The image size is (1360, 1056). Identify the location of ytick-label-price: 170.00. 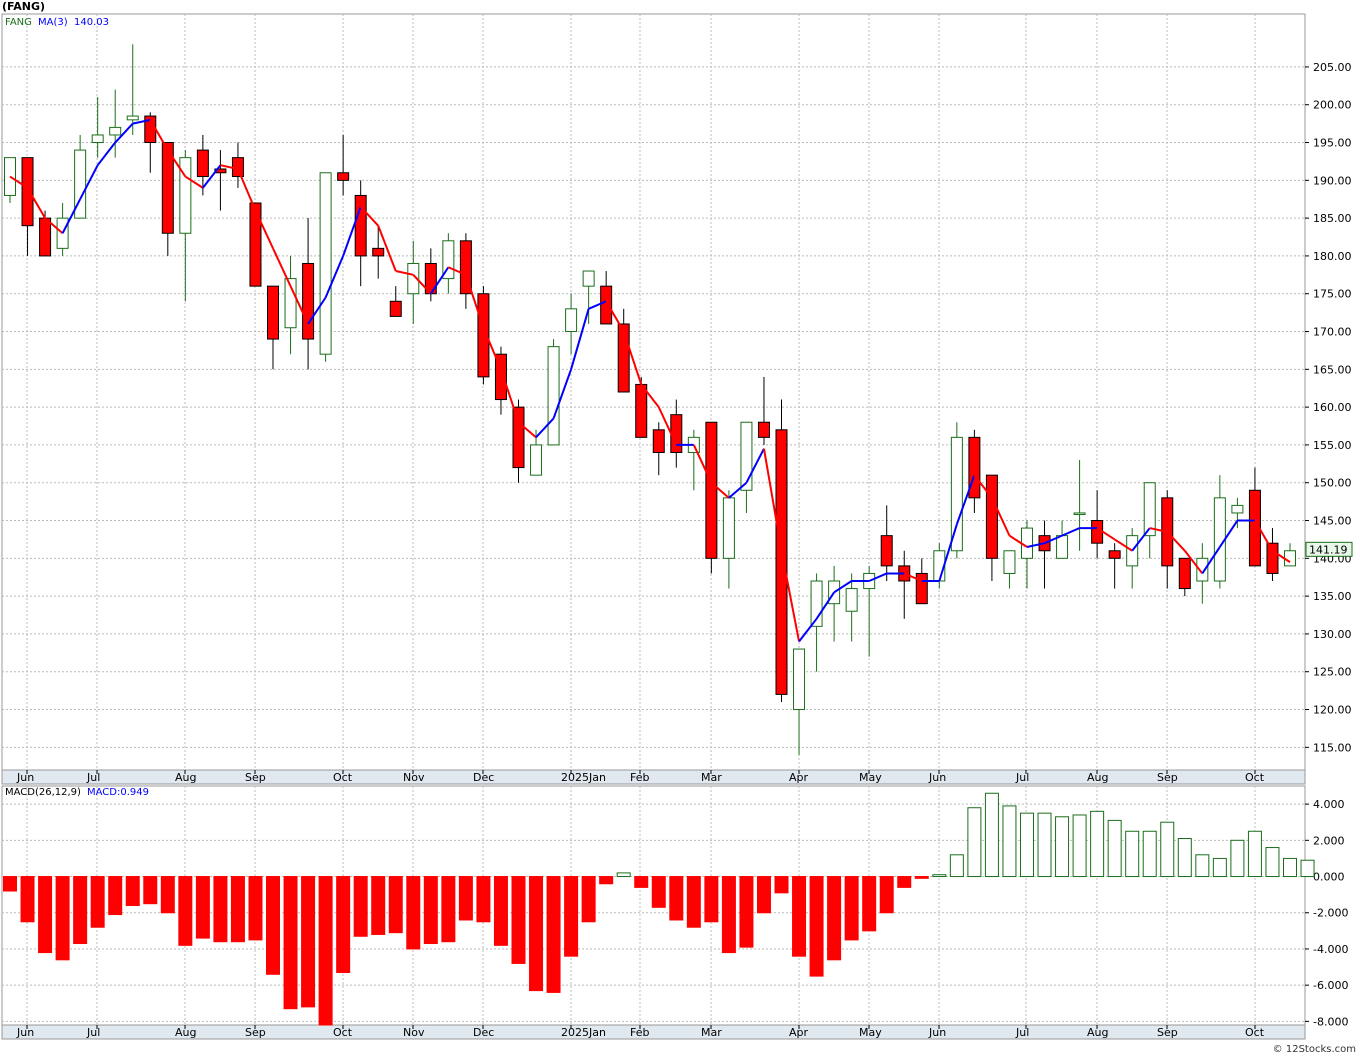
(1332, 332).